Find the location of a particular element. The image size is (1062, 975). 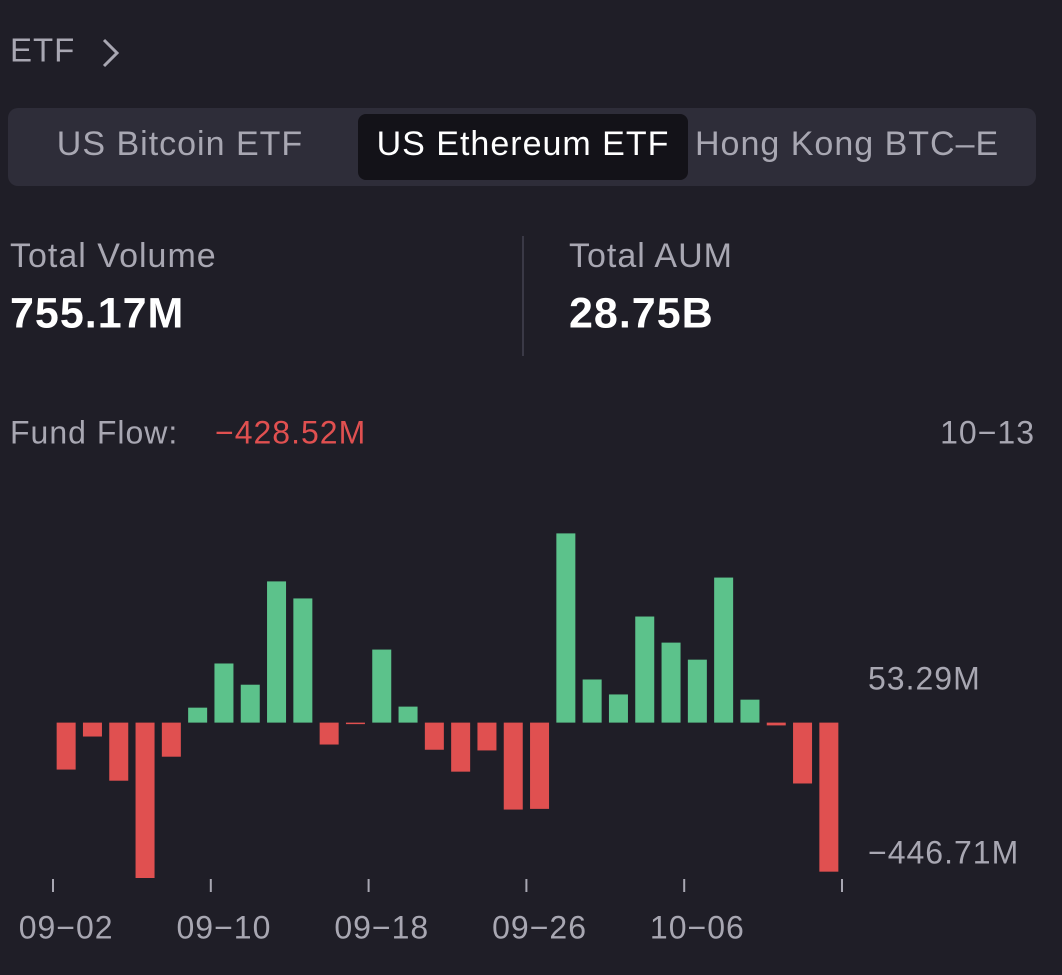

y-tick-label: −446.71M is located at coordinates (943, 852).